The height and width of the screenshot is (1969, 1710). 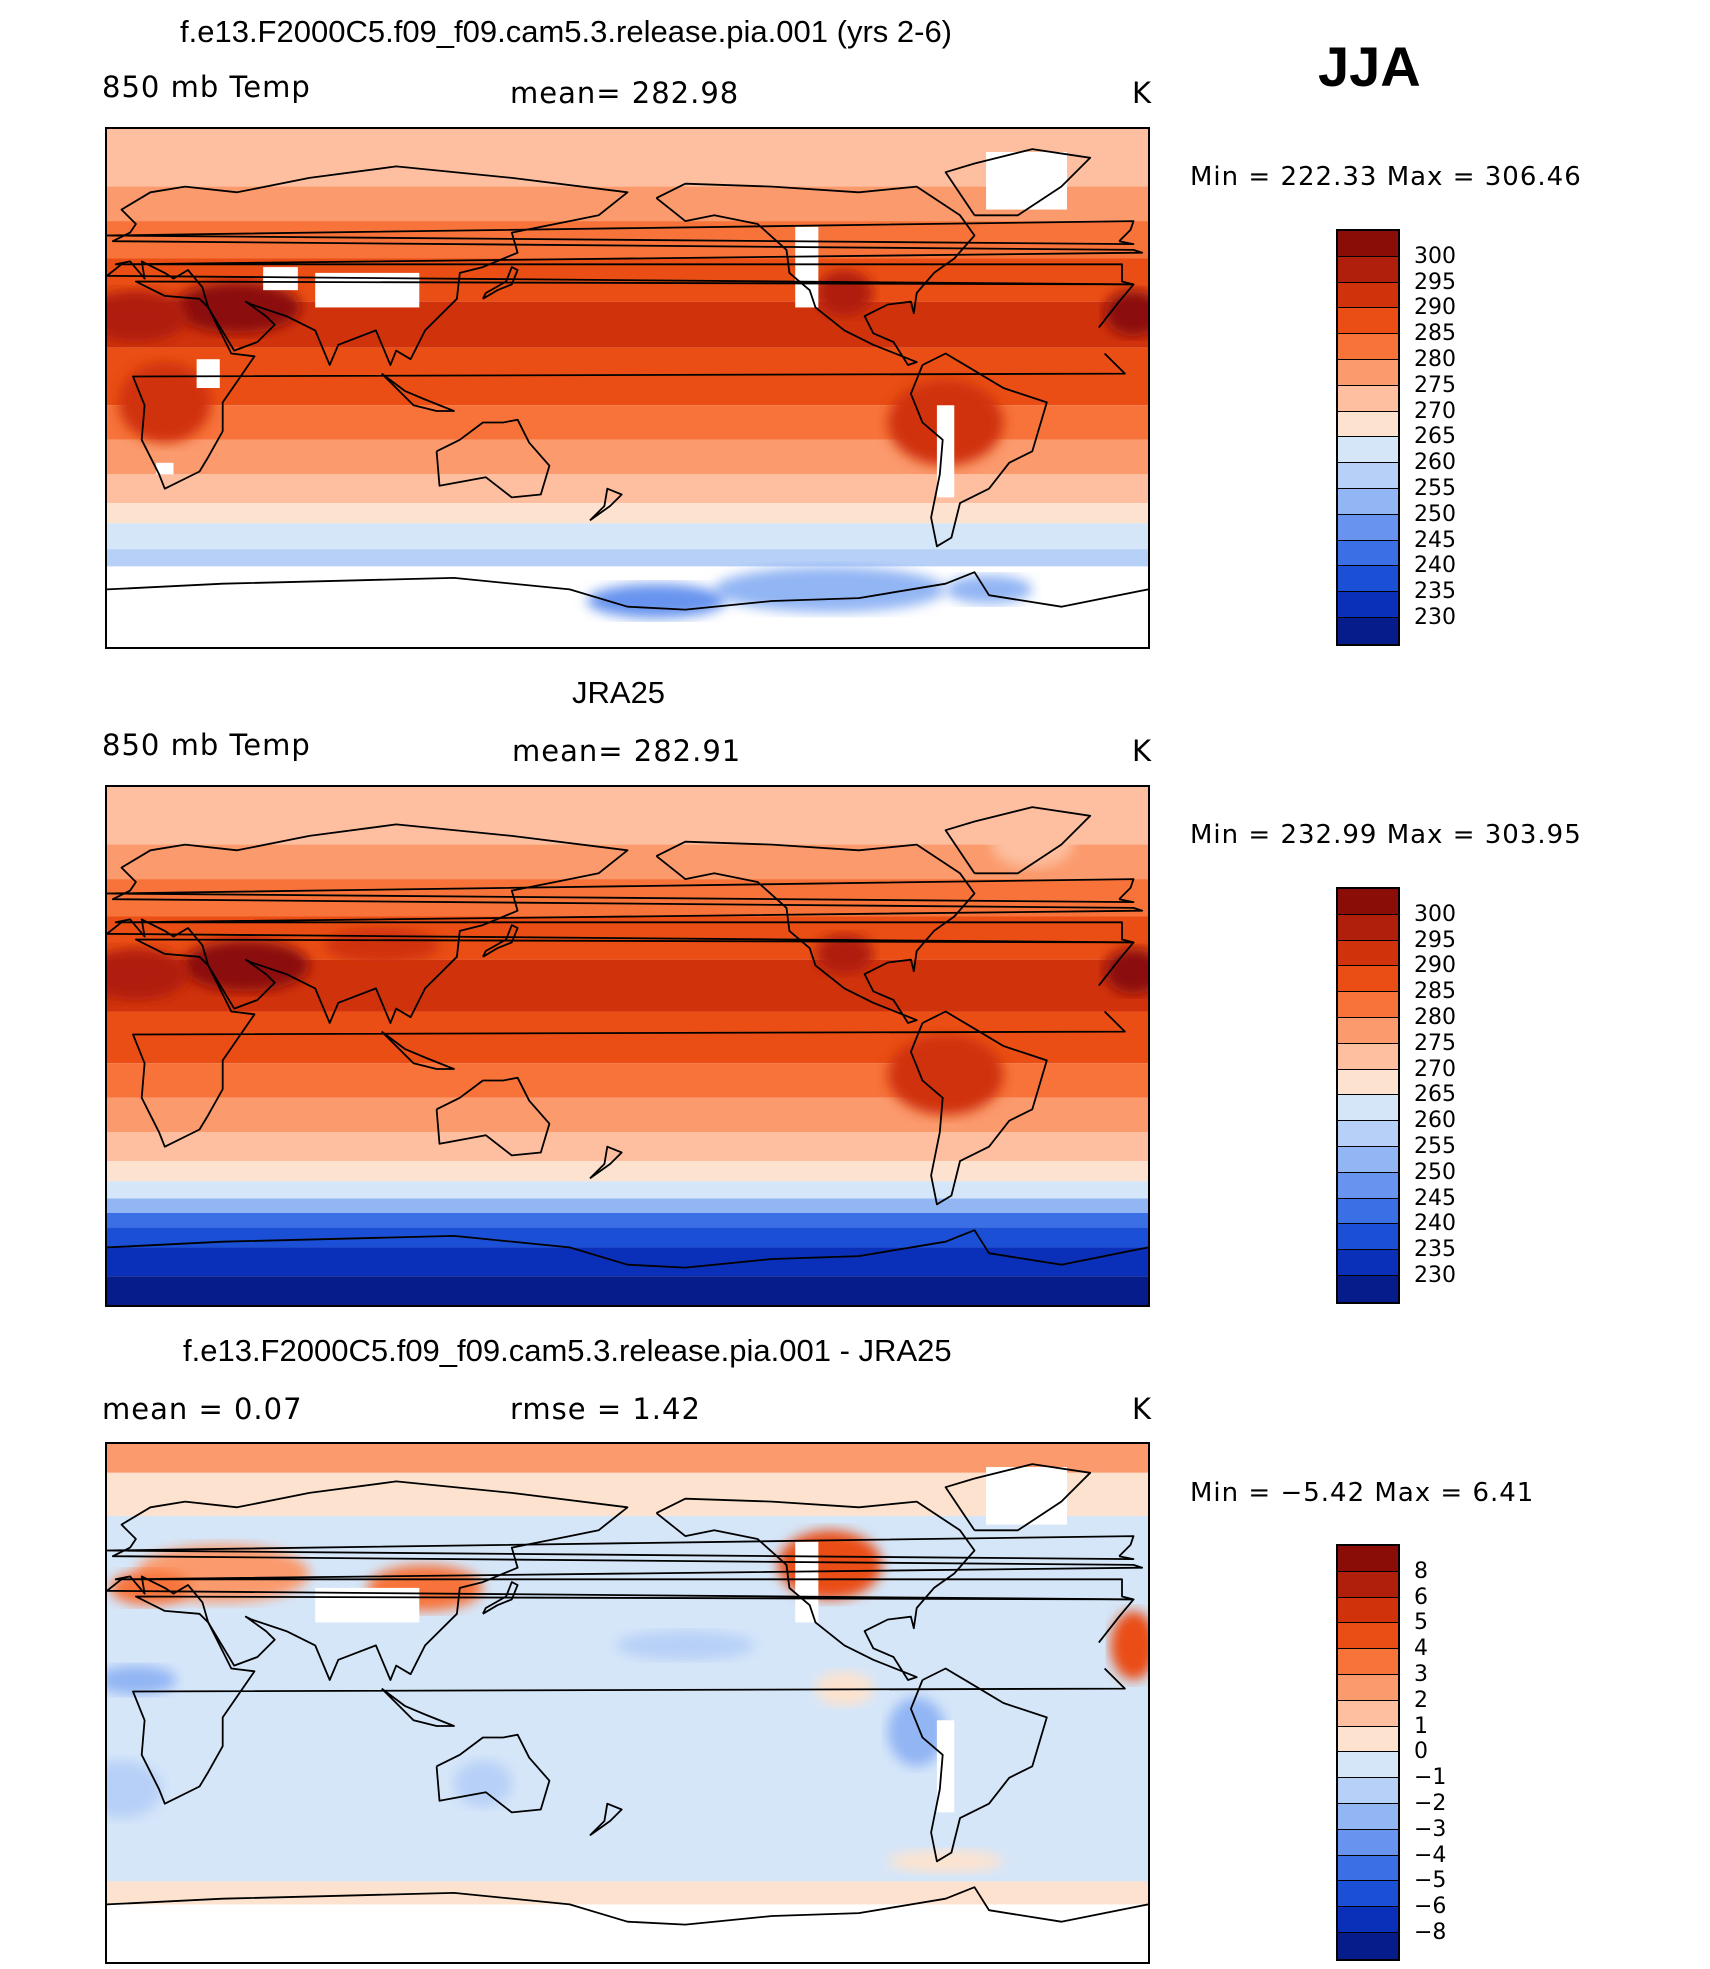 What do you see at coordinates (1421, 1726) in the screenshot?
I see `colorbar-tick-label: 1` at bounding box center [1421, 1726].